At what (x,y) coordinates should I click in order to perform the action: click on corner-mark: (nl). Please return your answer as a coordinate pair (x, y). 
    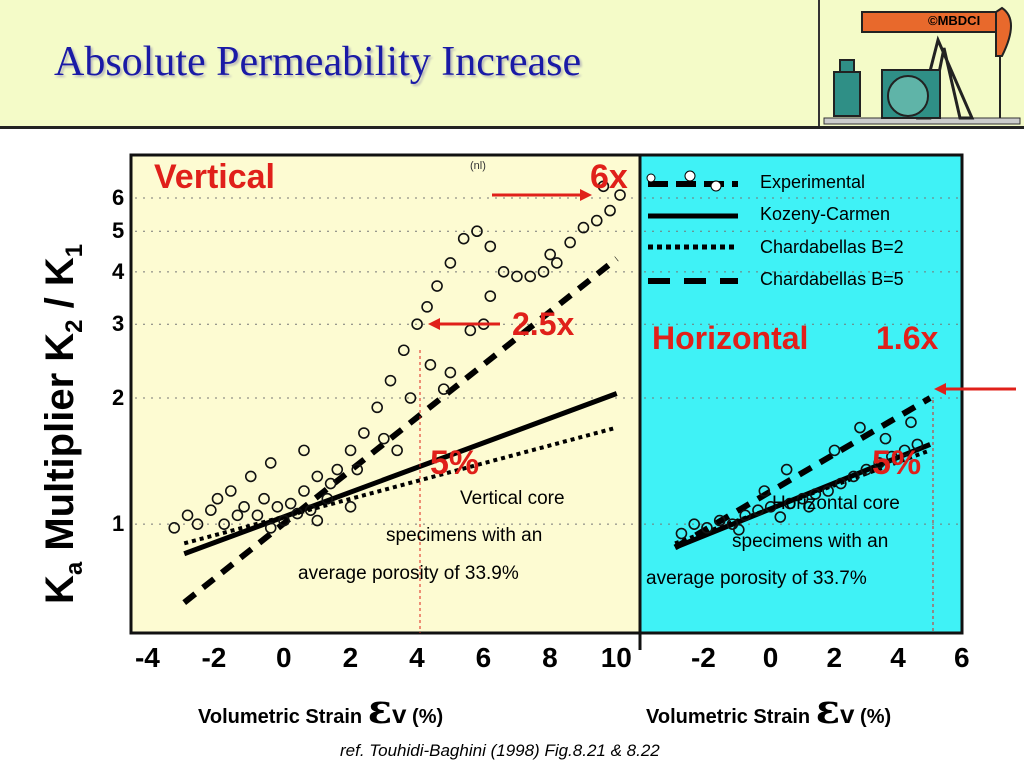
    Looking at the image, I should click on (478, 166).